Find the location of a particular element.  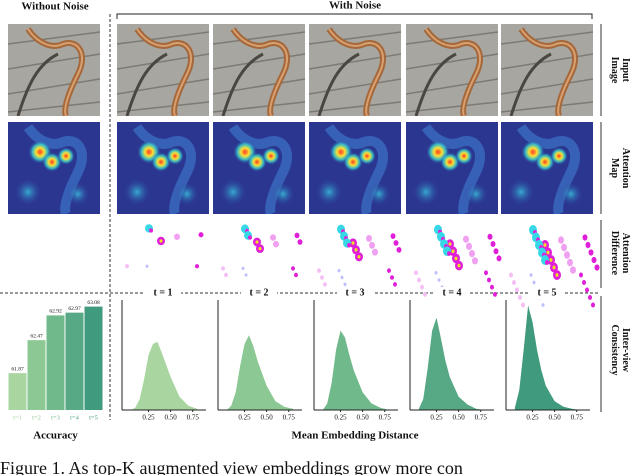

header-right: With Noise is located at coordinates (355, 6).